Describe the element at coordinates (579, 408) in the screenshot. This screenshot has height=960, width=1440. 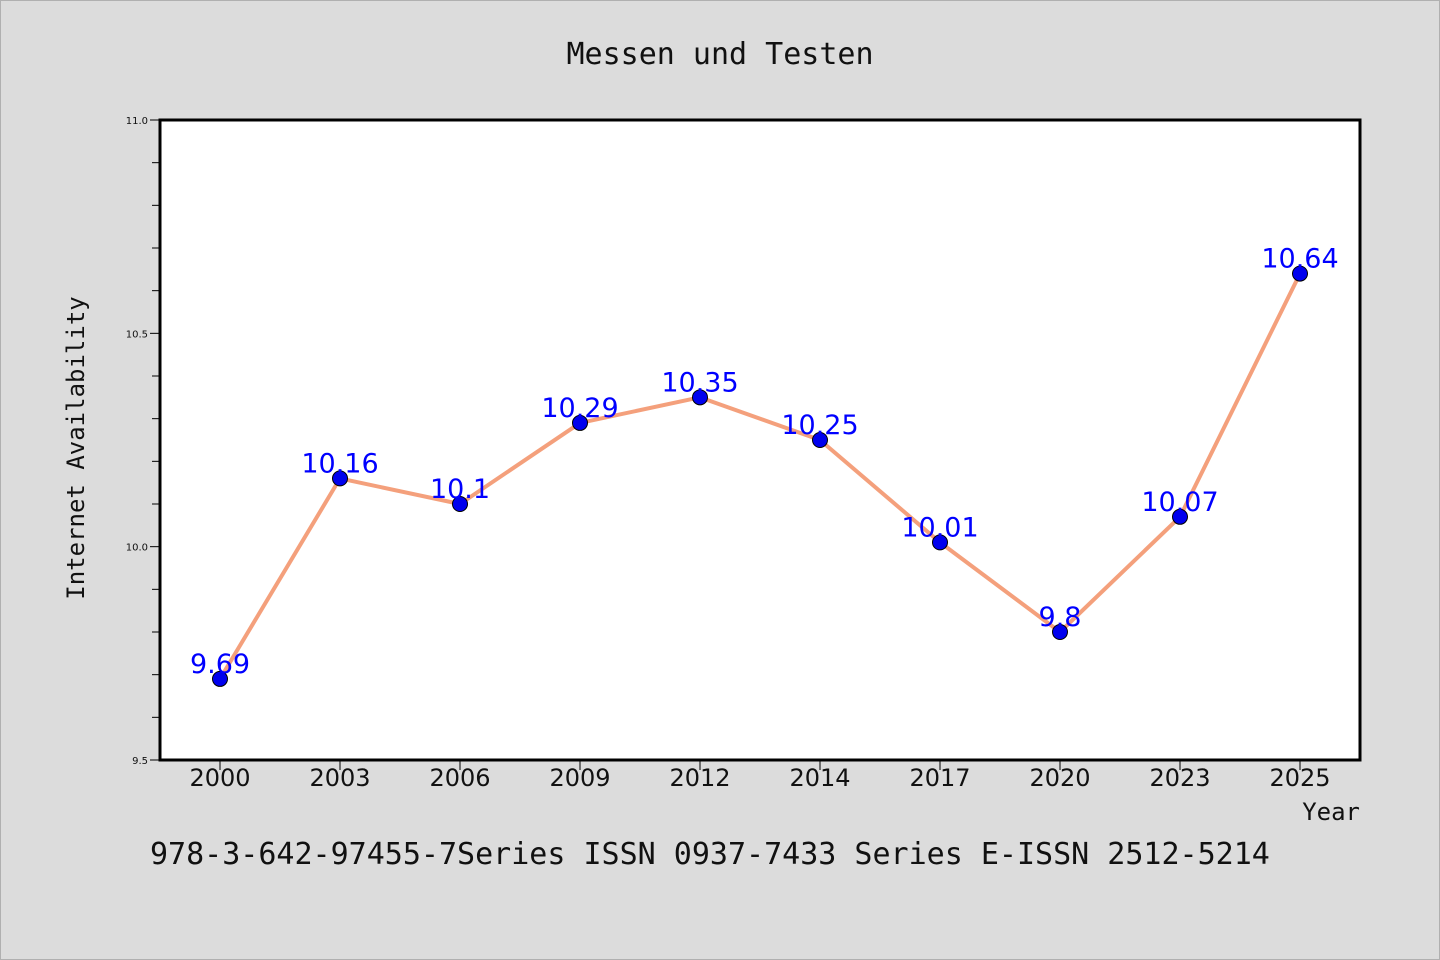
I see `data-label: 10.29` at that location.